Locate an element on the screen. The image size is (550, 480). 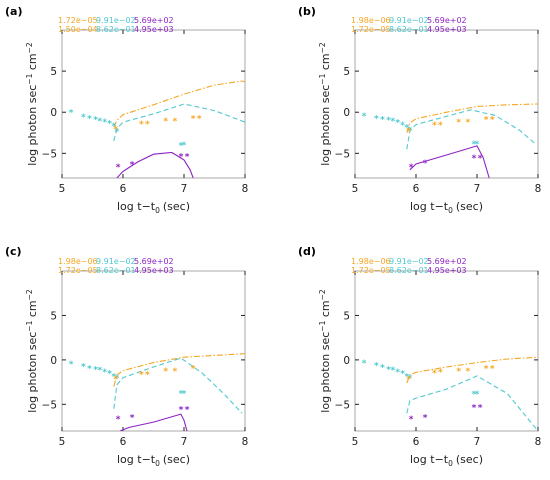
panel-label: (a) is located at coordinates (13, 11).